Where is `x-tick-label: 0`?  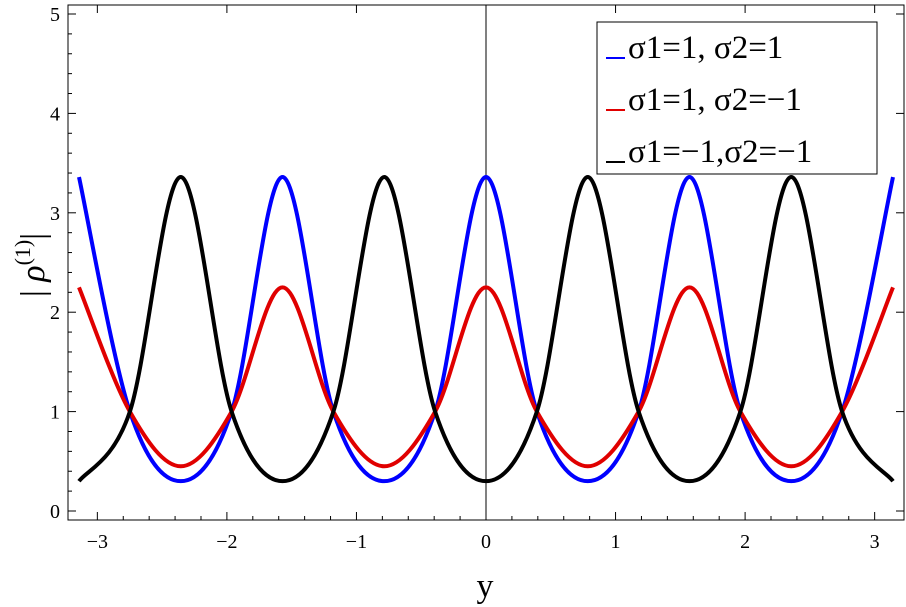 x-tick-label: 0 is located at coordinates (486, 542).